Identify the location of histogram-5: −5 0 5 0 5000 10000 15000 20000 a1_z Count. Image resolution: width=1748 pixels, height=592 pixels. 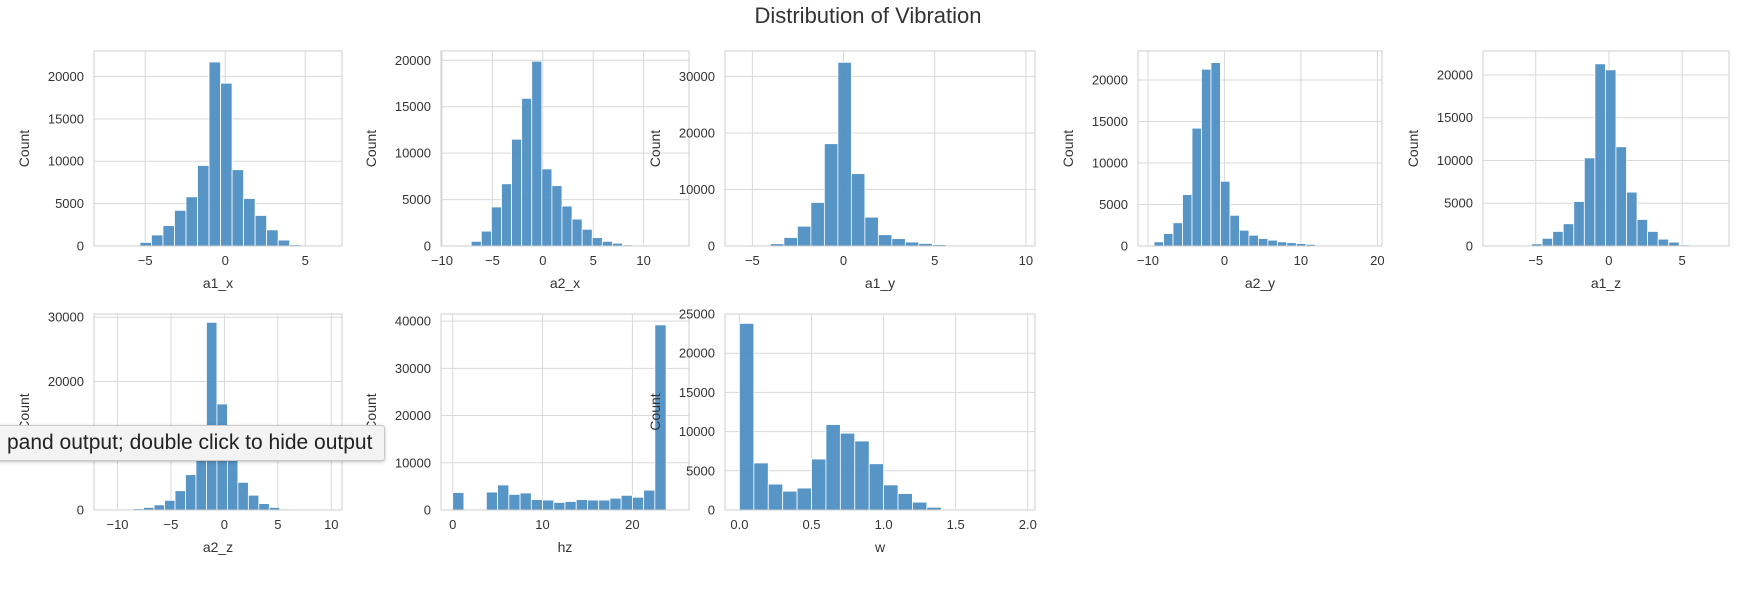
(1567, 170).